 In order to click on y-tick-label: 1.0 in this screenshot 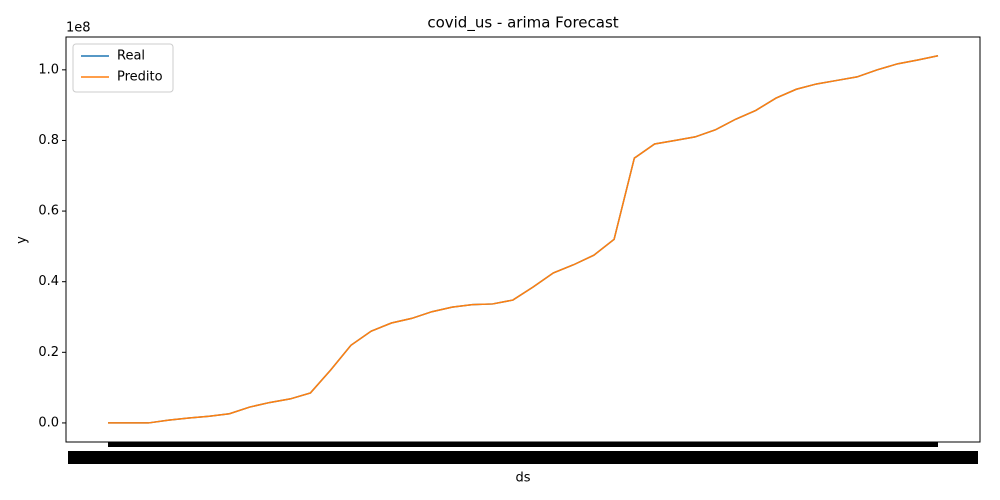, I will do `click(48, 69)`.